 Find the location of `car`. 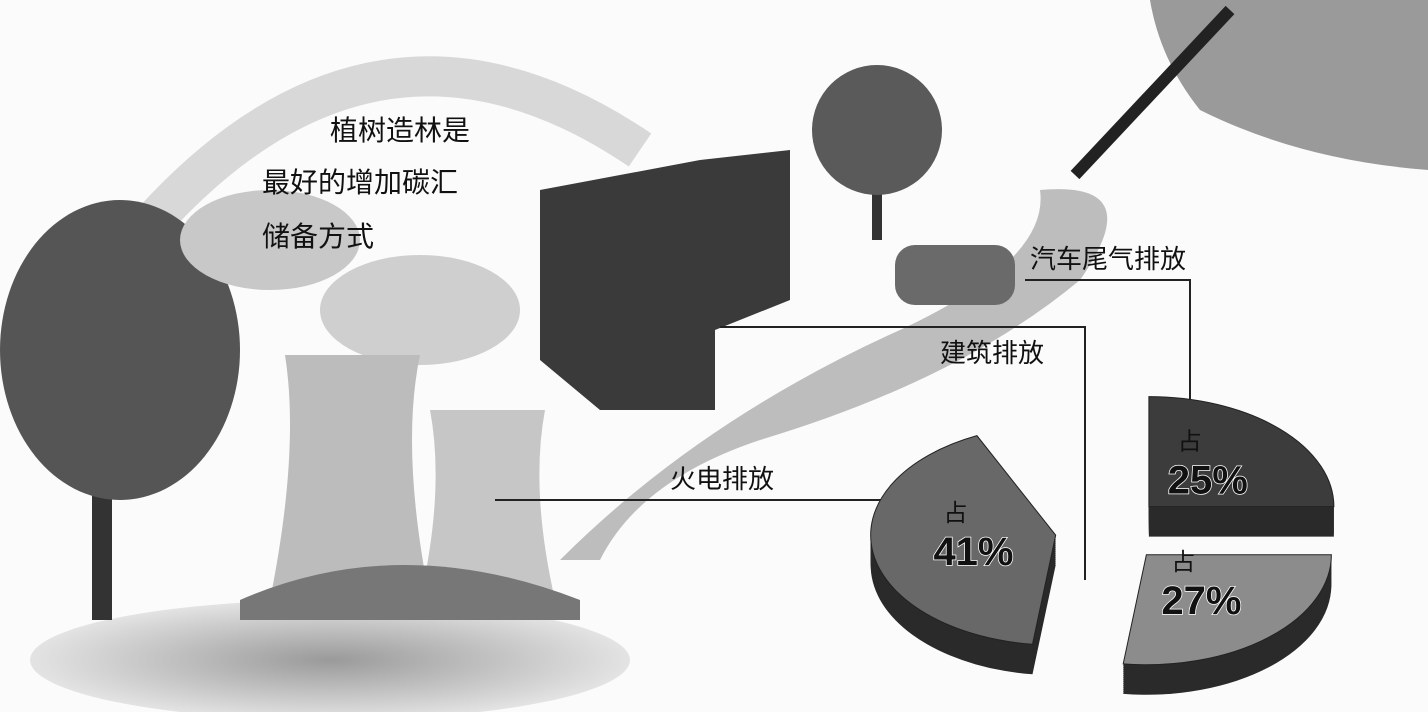

car is located at coordinates (955, 275).